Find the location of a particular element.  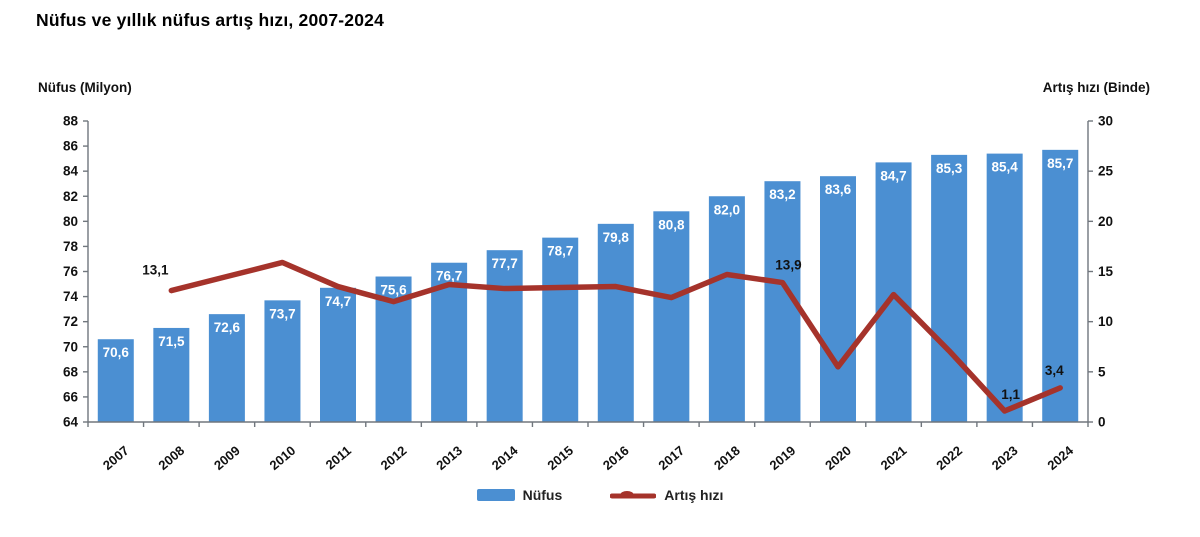

bar-value-label: 85,3 is located at coordinates (949, 168).